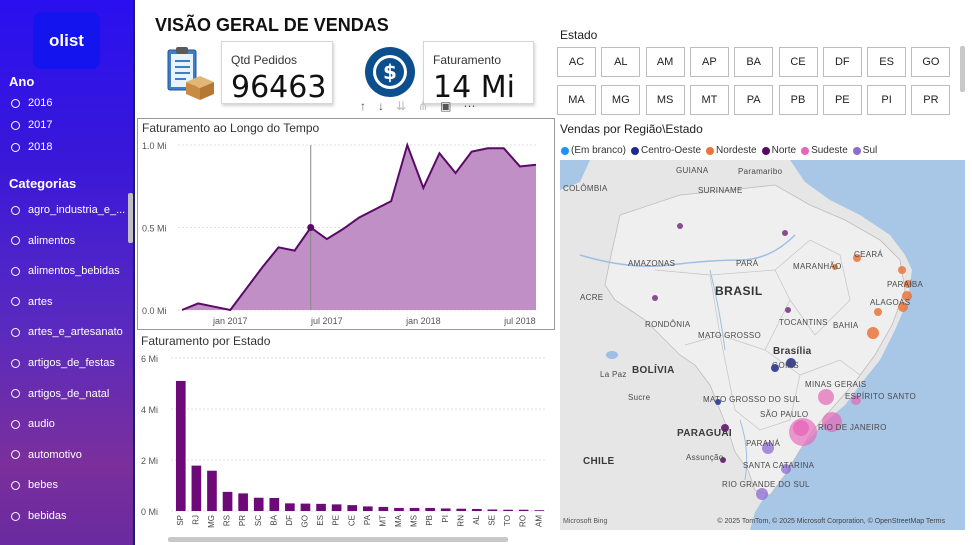 This screenshot has width=972, height=545. What do you see at coordinates (321, 507) in the screenshot?
I see `bar-es` at bounding box center [321, 507].